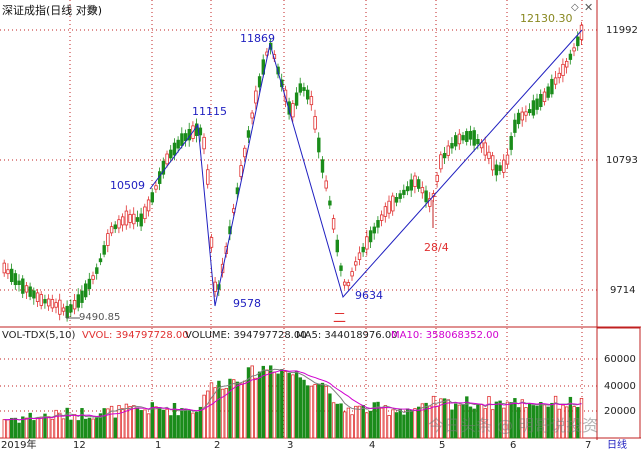 The width and height of the screenshot is (641, 454). I want to click on plus-circle-icon: ⊕, so click(93, 9).